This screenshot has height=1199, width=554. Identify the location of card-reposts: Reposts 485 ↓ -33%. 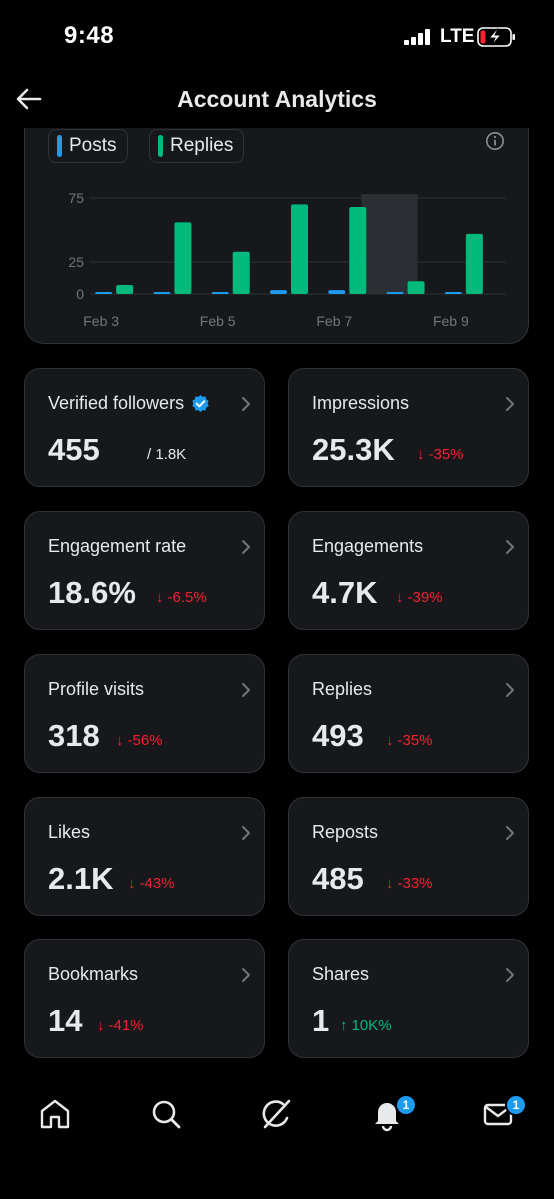
(408, 856).